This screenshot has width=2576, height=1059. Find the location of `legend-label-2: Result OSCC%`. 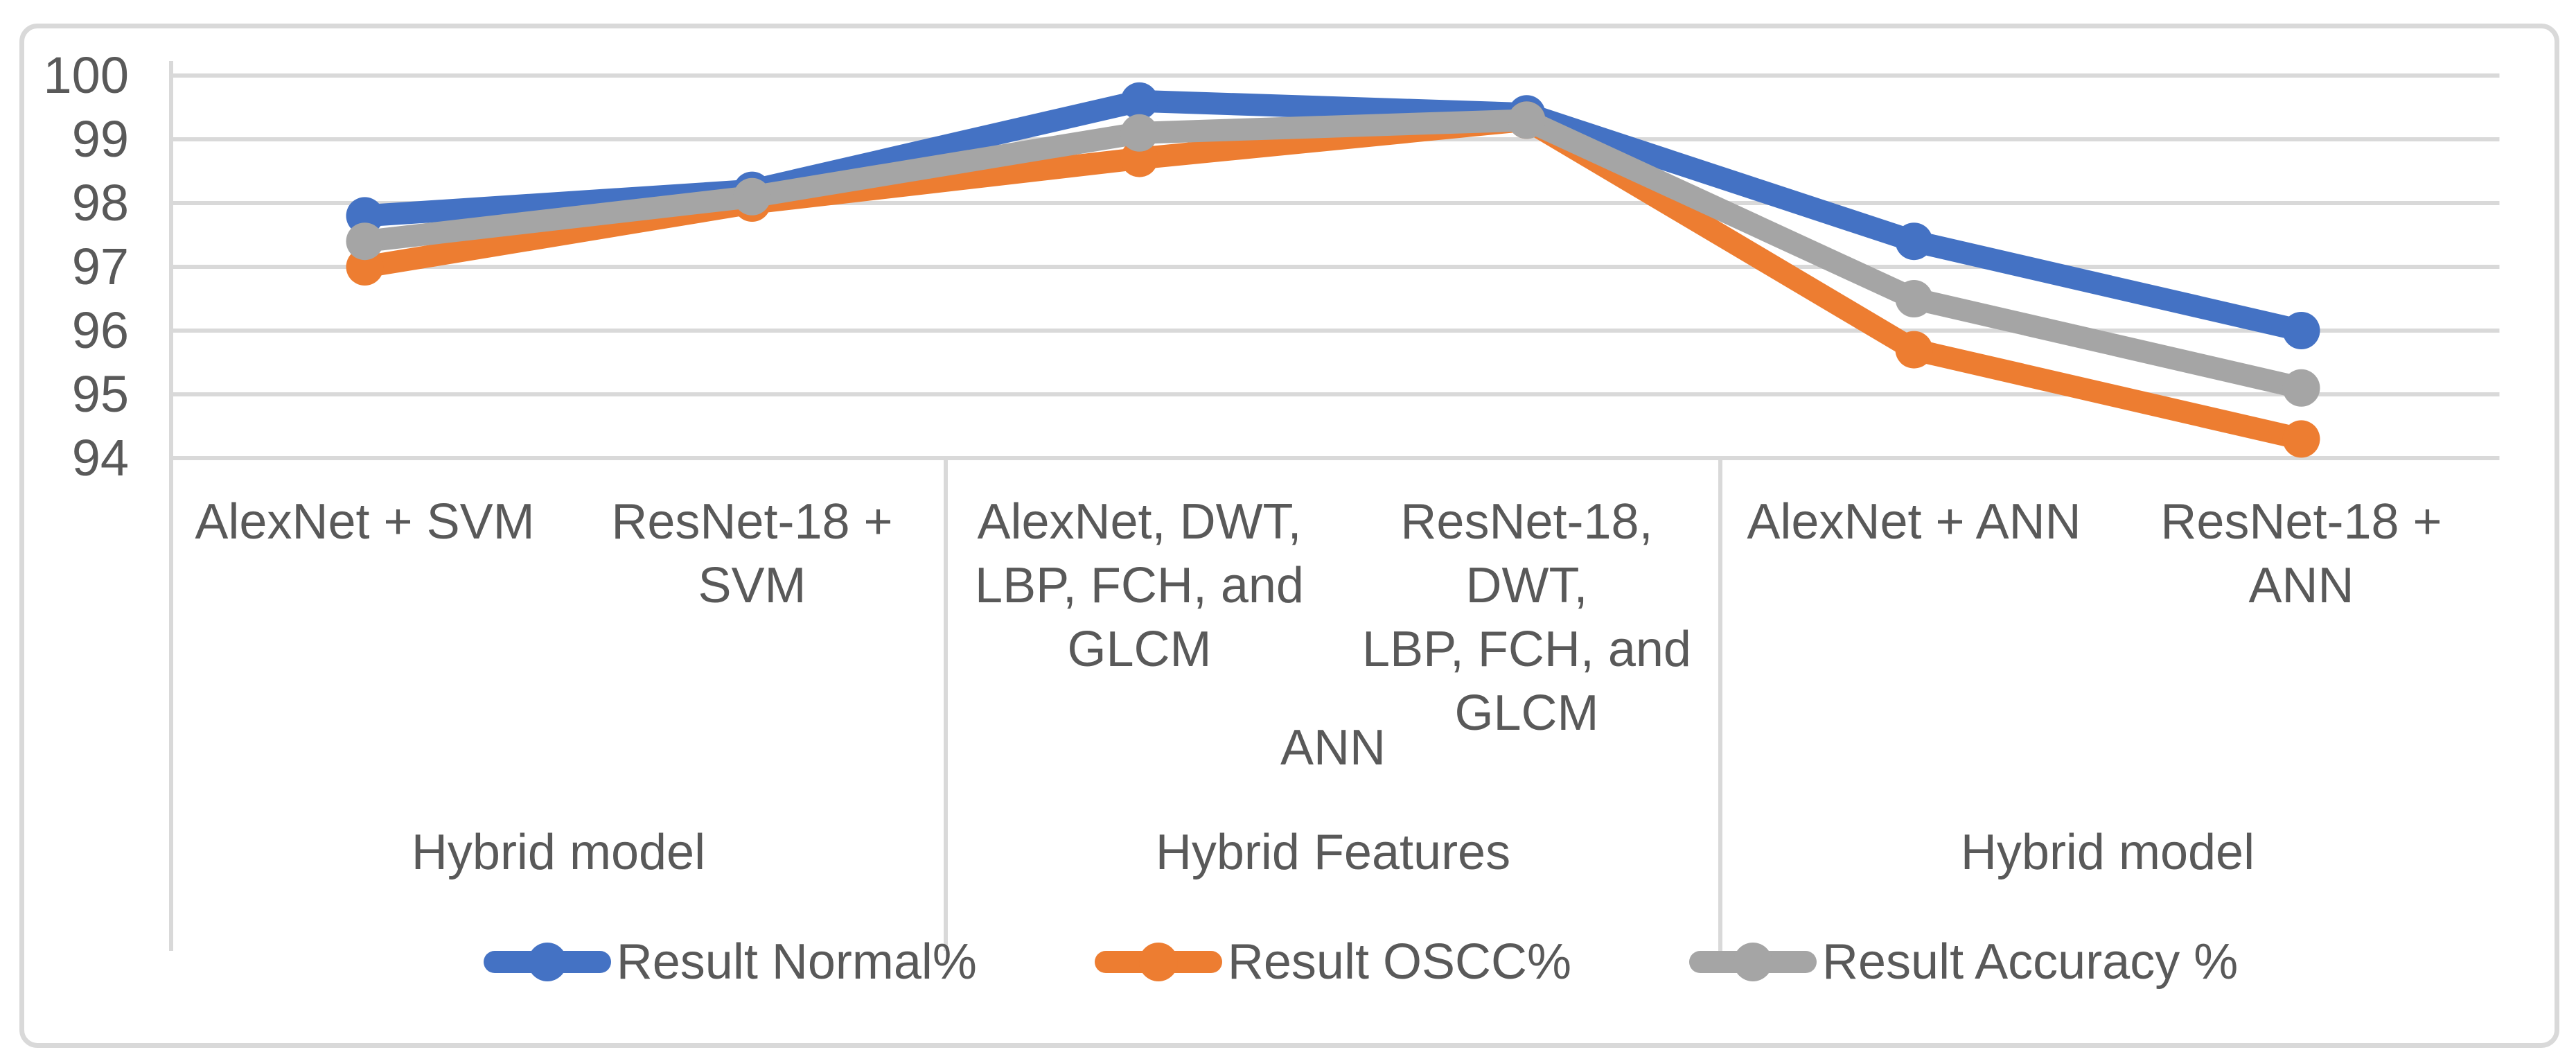

legend-label-2: Result OSCC% is located at coordinates (1400, 962).